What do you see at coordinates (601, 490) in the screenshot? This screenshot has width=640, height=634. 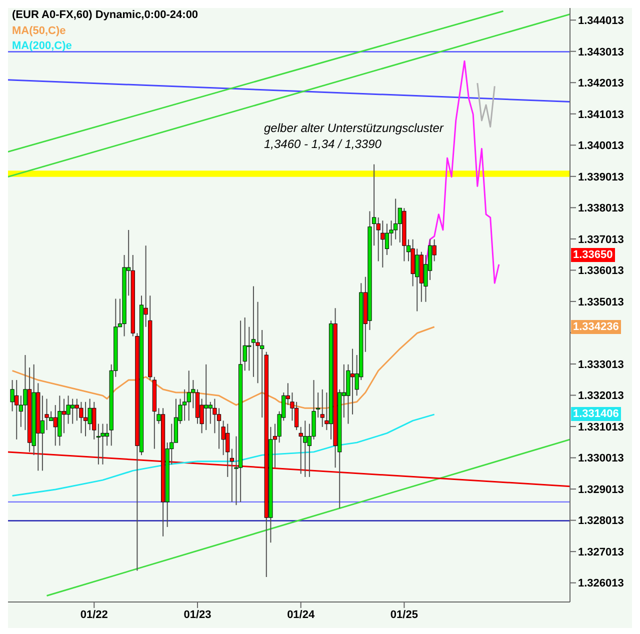 I see `y-tick-label: 1.329013` at bounding box center [601, 490].